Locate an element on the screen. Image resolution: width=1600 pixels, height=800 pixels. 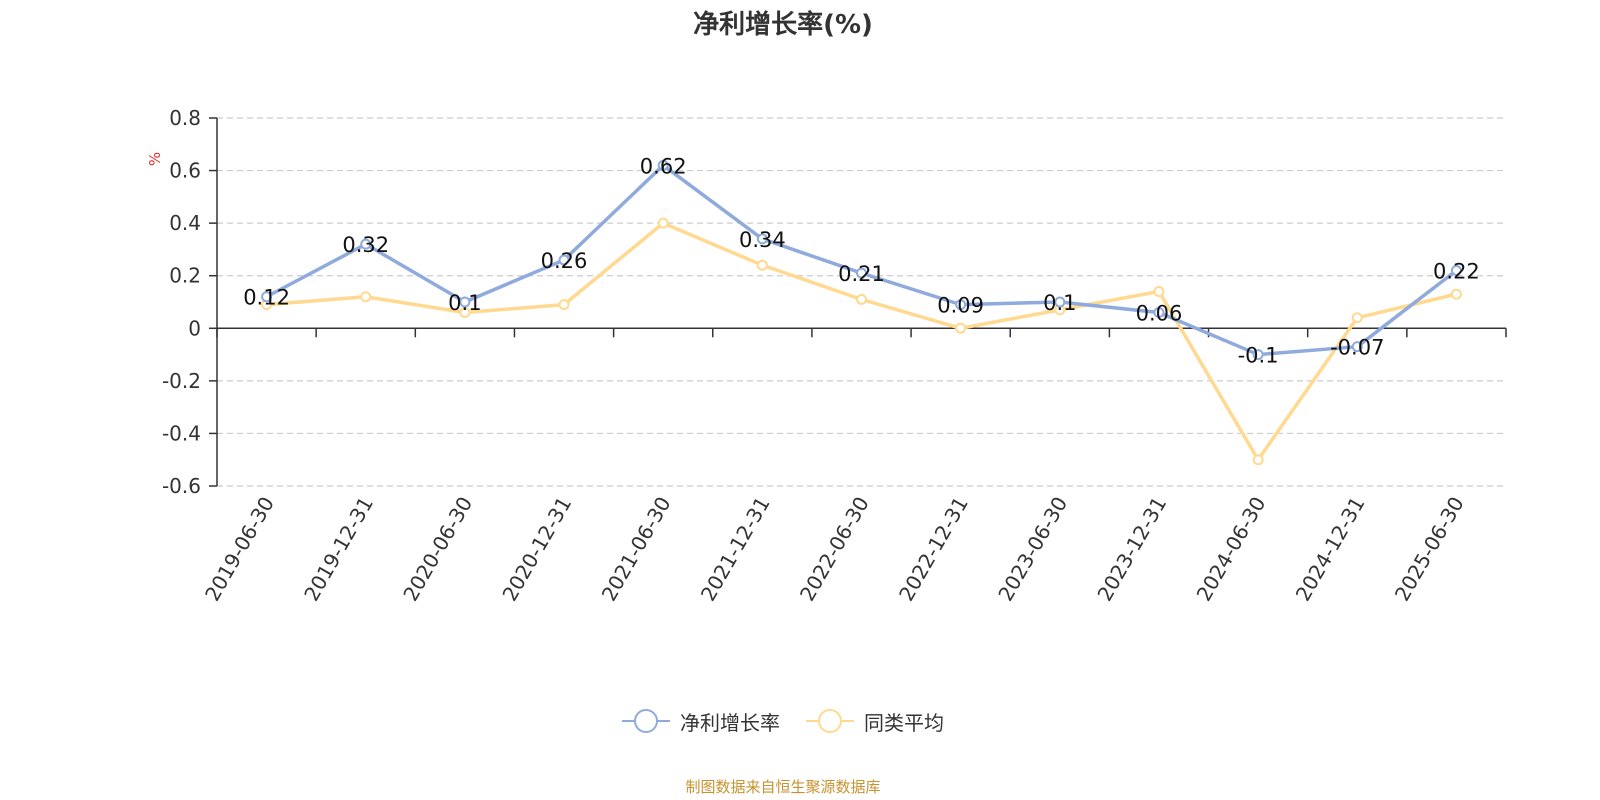
data-label: 0.22 is located at coordinates (1456, 271).